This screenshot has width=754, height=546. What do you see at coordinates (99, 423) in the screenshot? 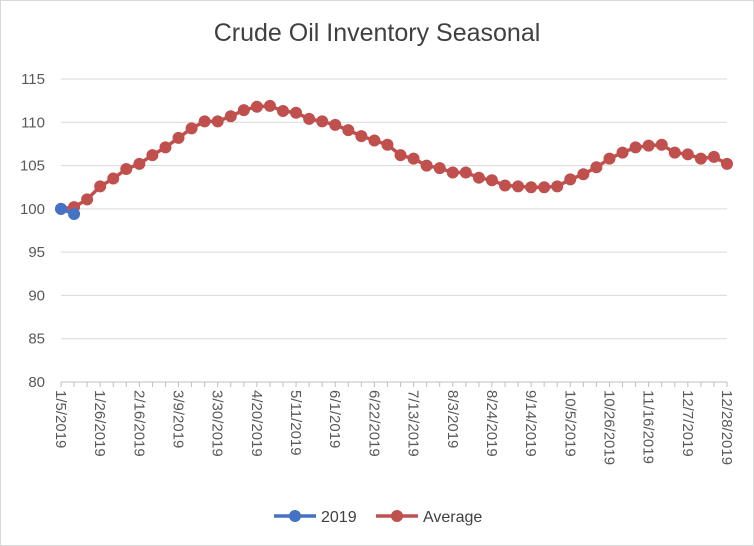
I see `x-tick-label: 1/26/2019` at bounding box center [99, 423].